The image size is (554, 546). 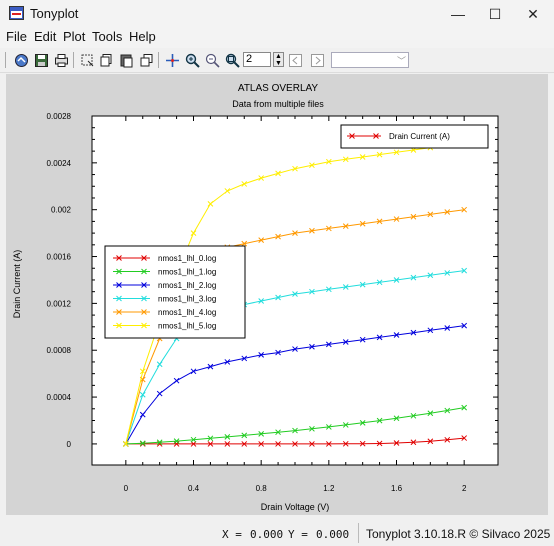 What do you see at coordinates (16, 36) in the screenshot?
I see `menu-file: File` at bounding box center [16, 36].